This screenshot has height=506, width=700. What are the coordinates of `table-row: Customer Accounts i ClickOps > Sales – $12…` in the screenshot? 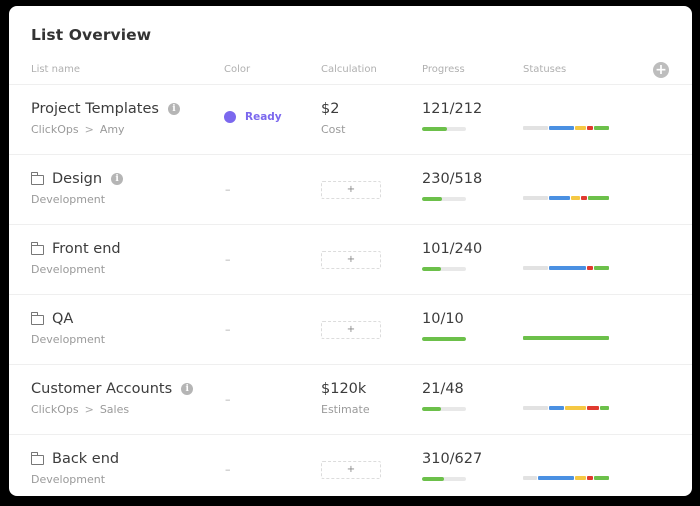 It's located at (350, 399).